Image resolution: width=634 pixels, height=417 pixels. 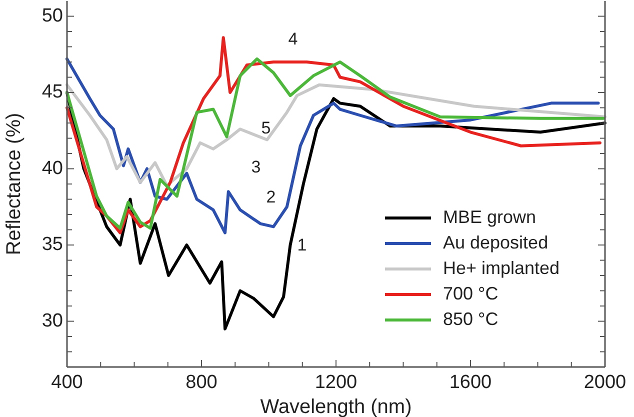 I want to click on x-tick-label: 2000, so click(x=605, y=382).